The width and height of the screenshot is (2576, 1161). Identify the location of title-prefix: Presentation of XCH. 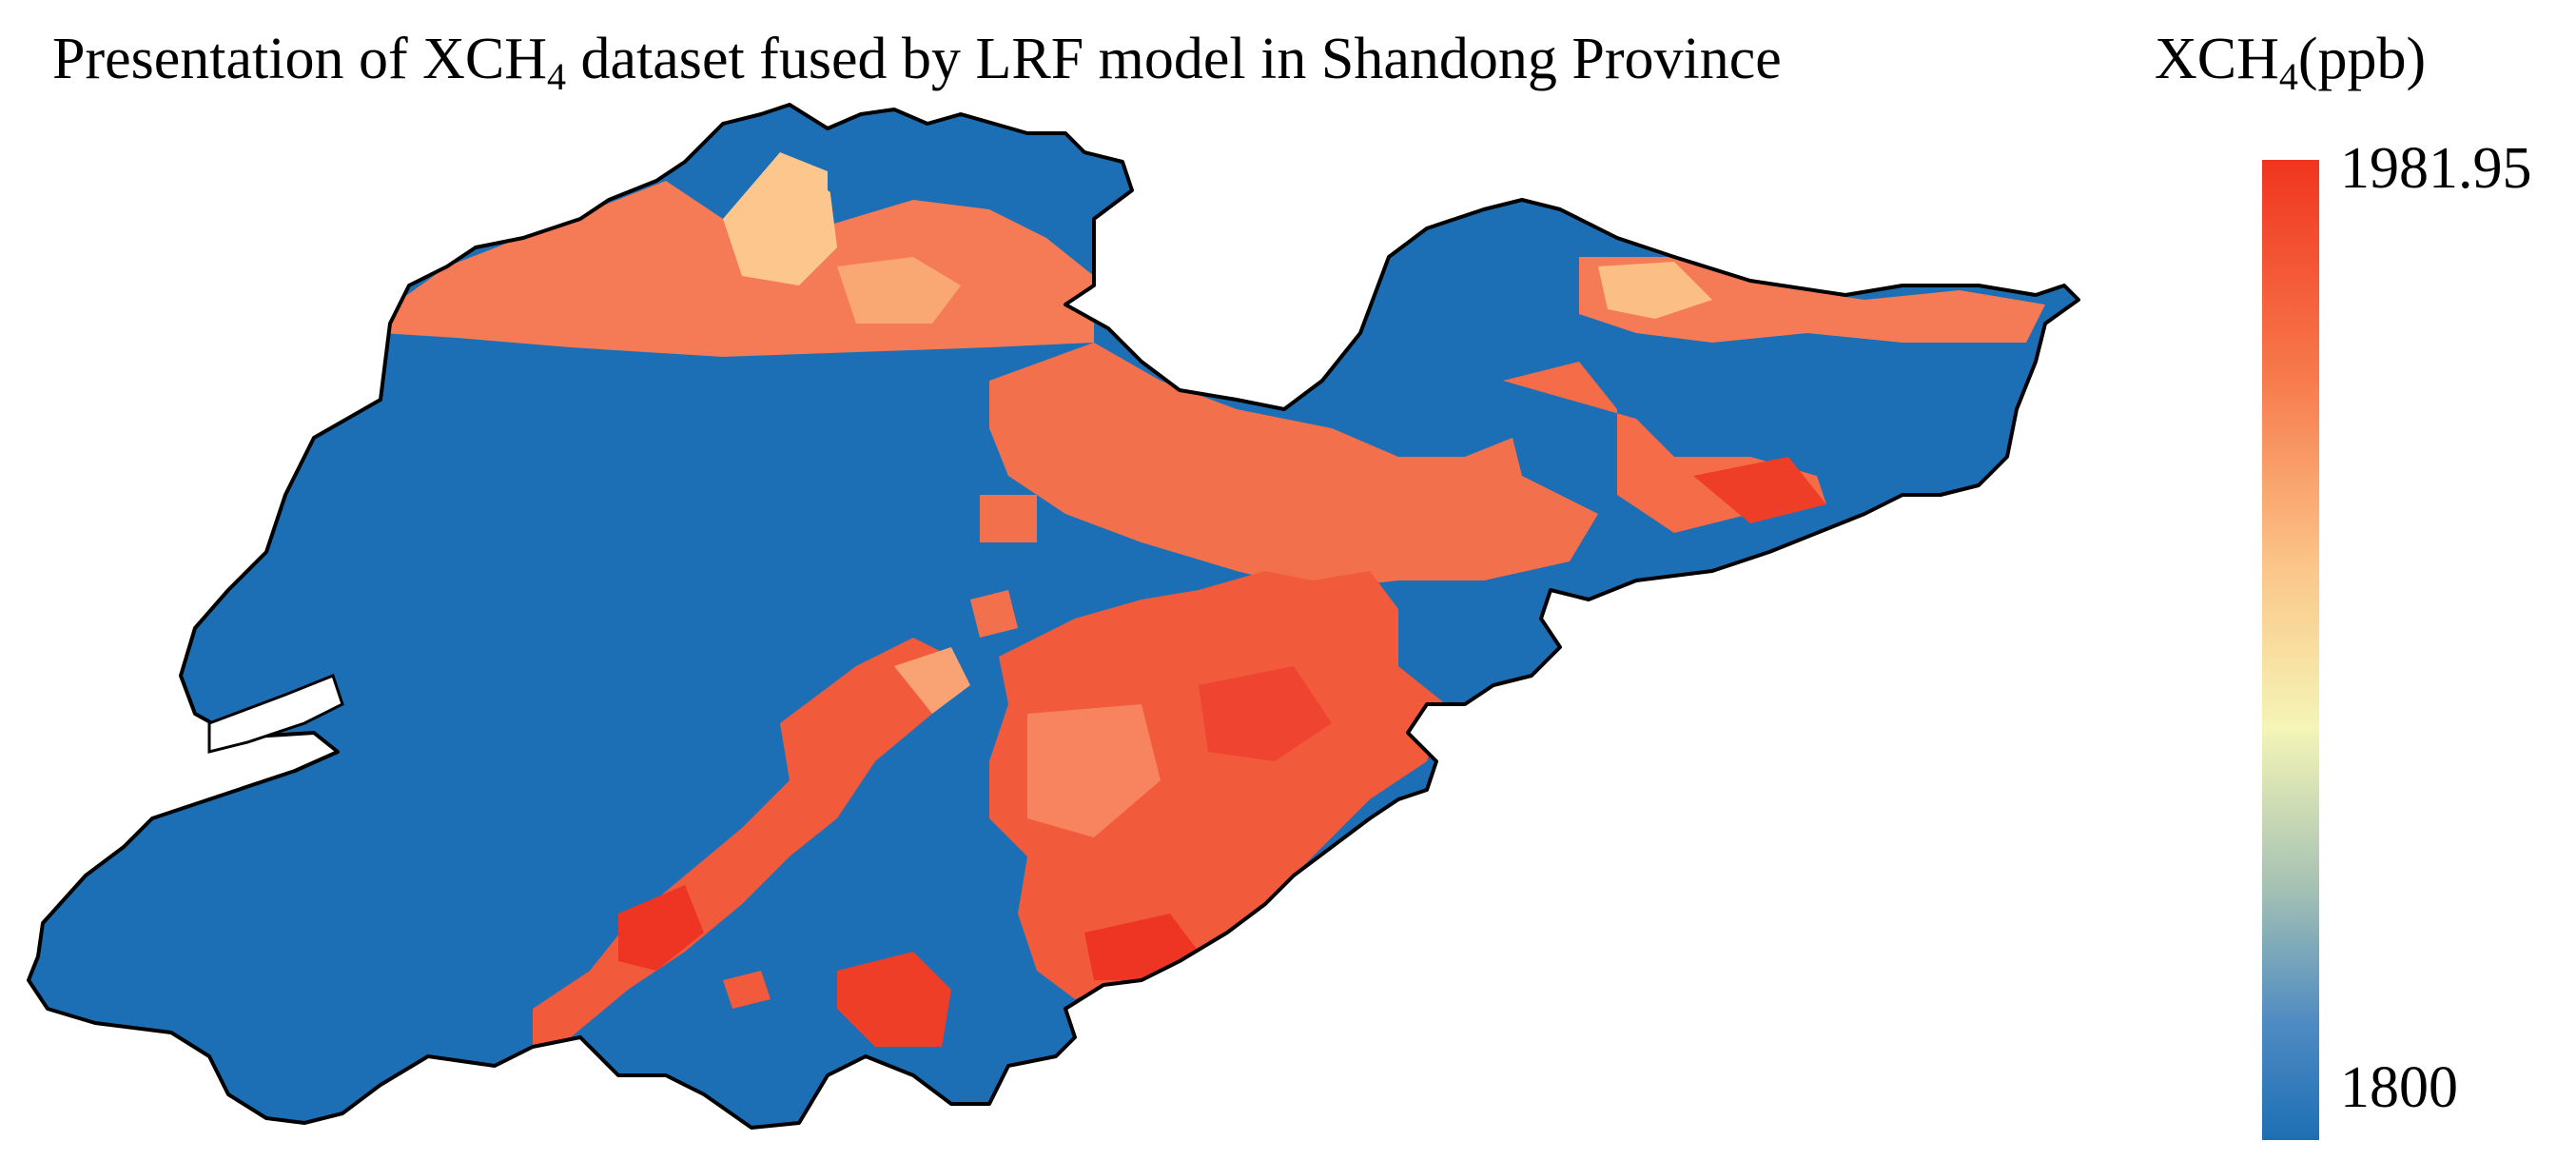
(300, 59).